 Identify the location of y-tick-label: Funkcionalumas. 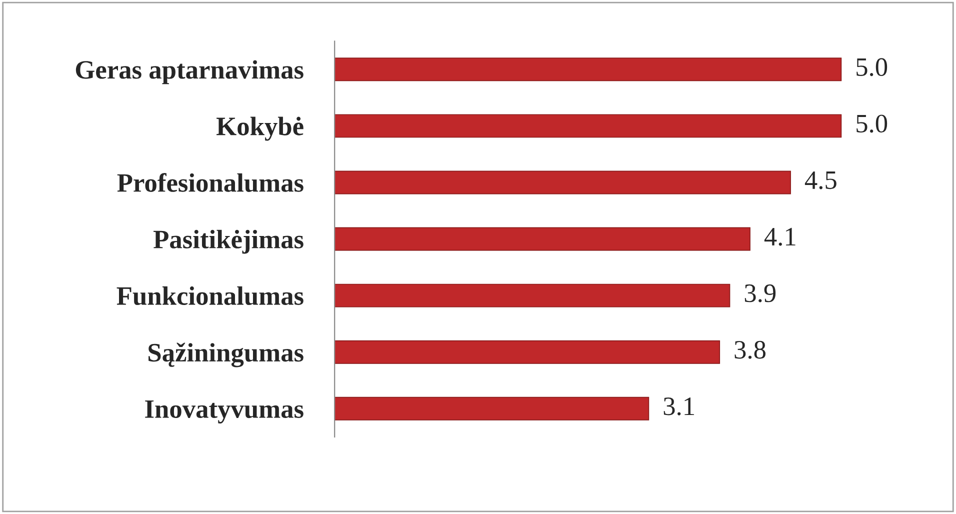
(210, 296).